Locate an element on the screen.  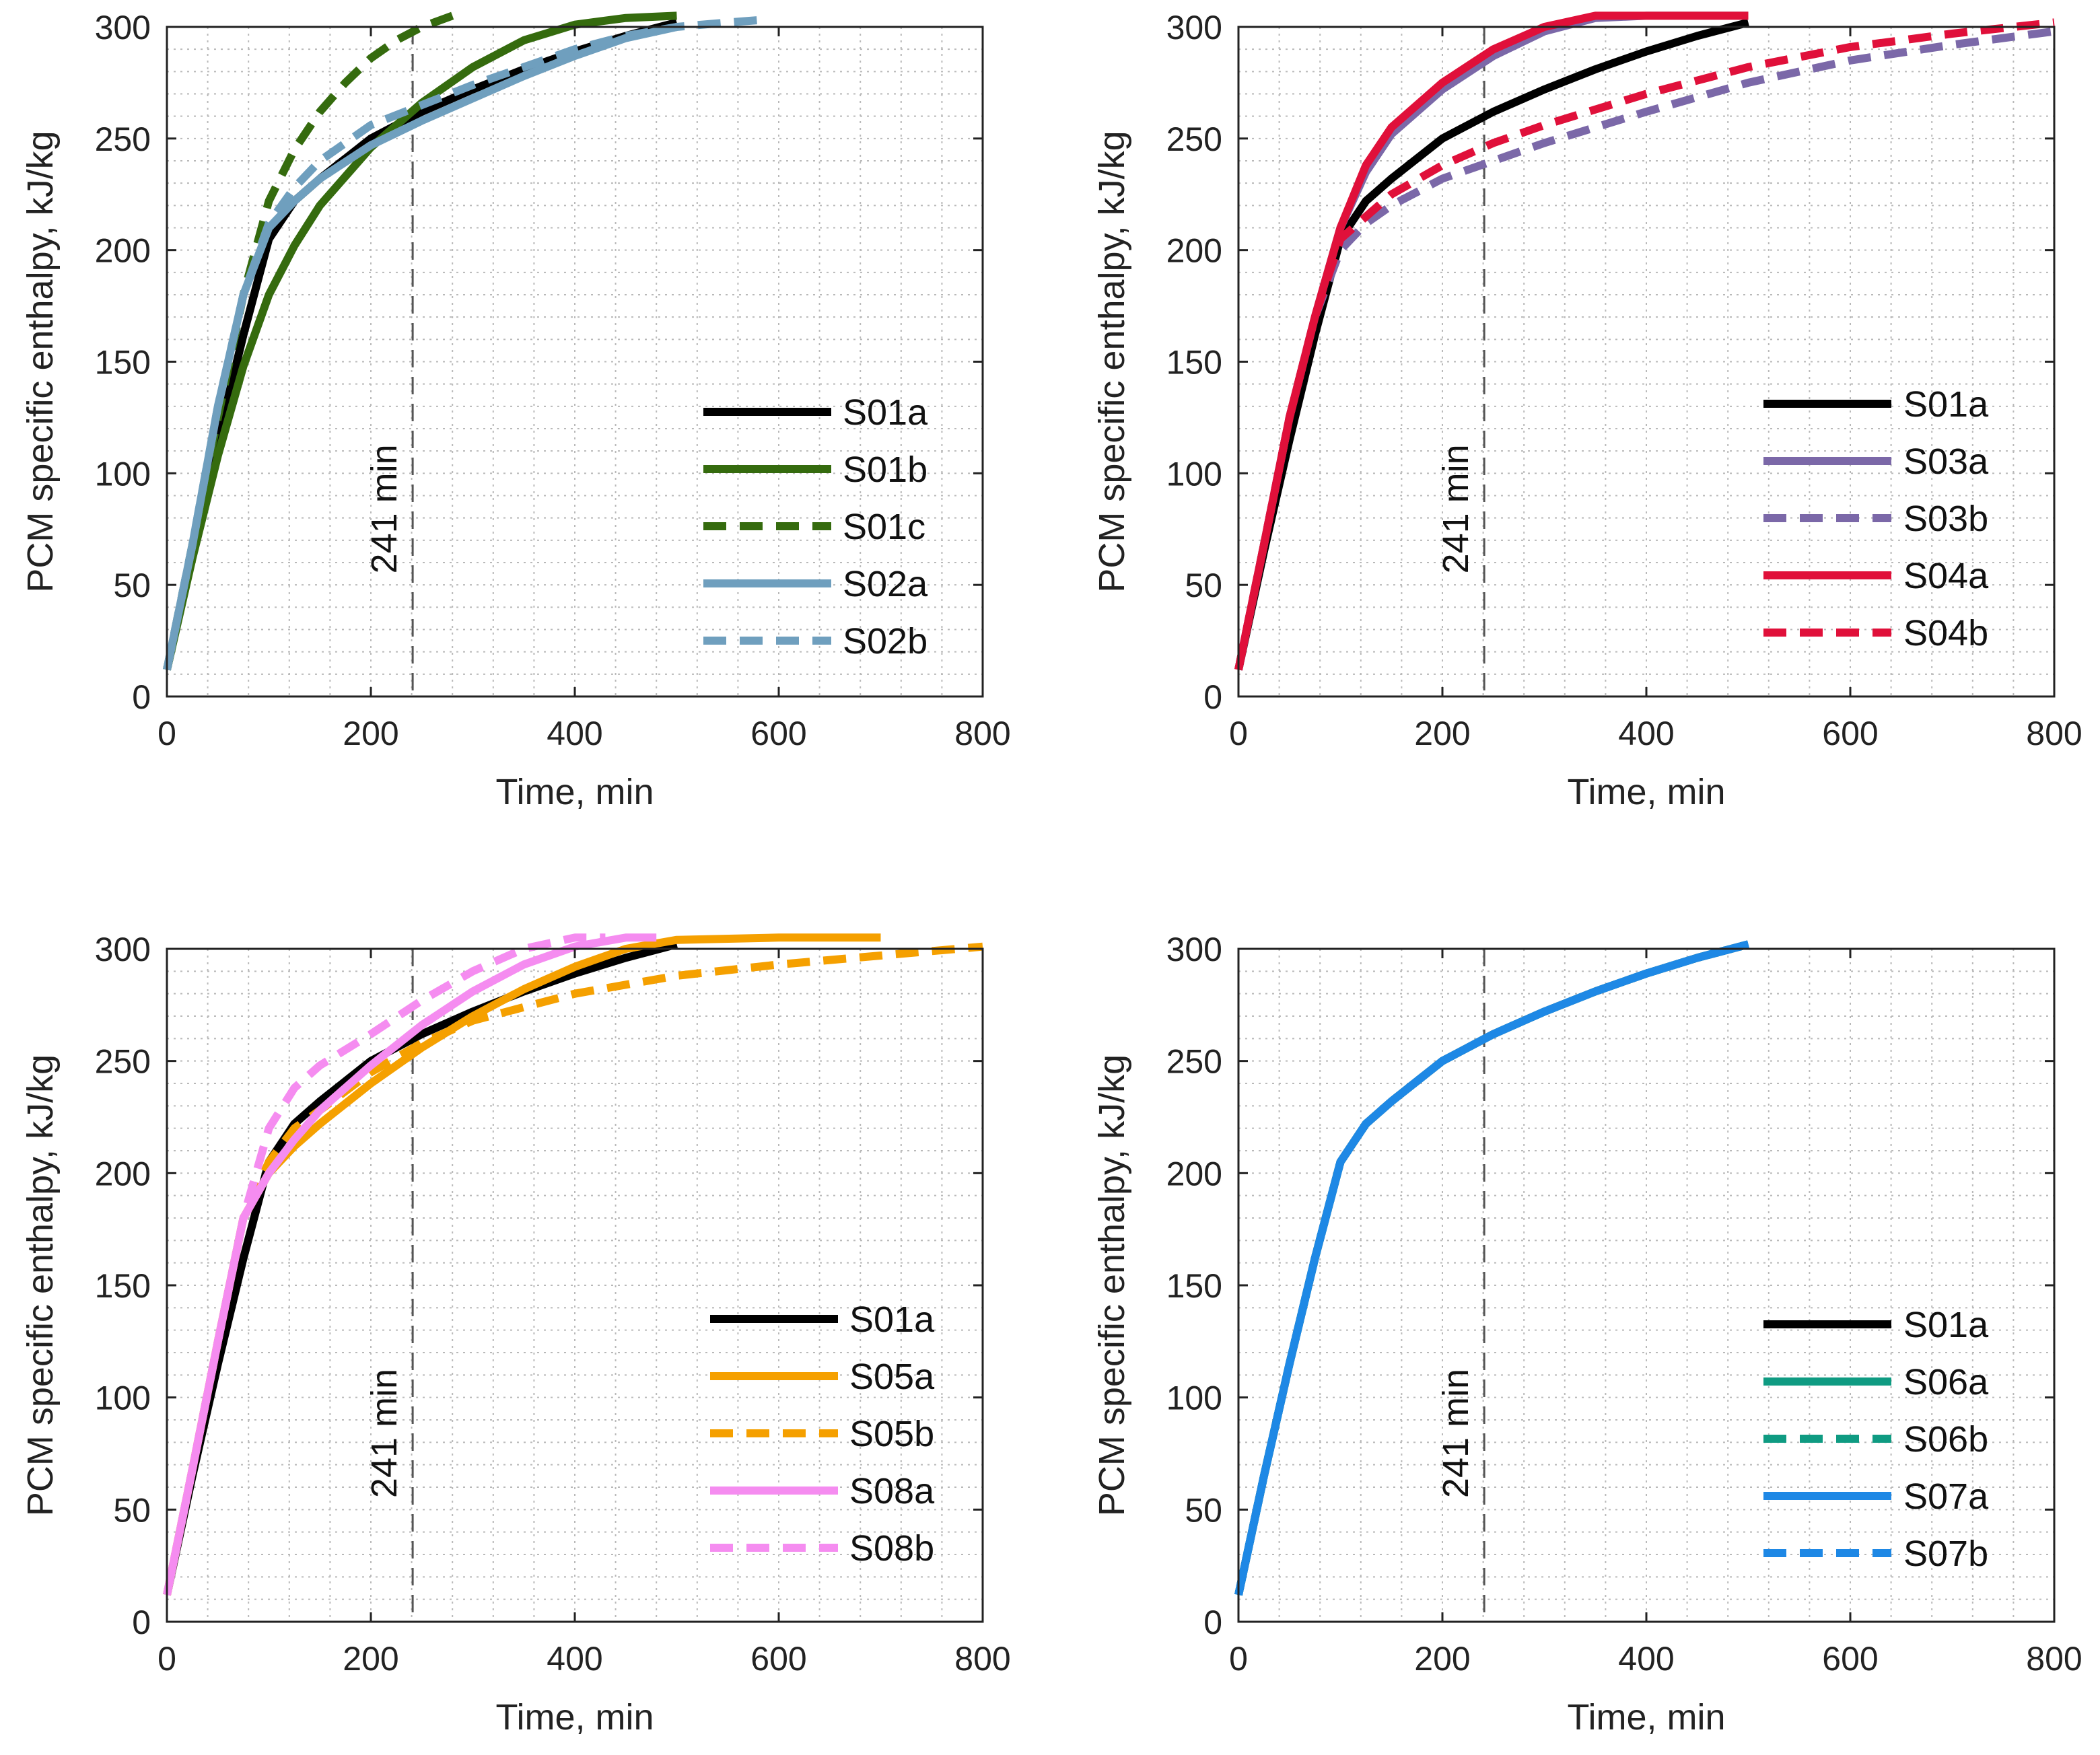
legend-label-s04b: S04b is located at coordinates (1946, 633).